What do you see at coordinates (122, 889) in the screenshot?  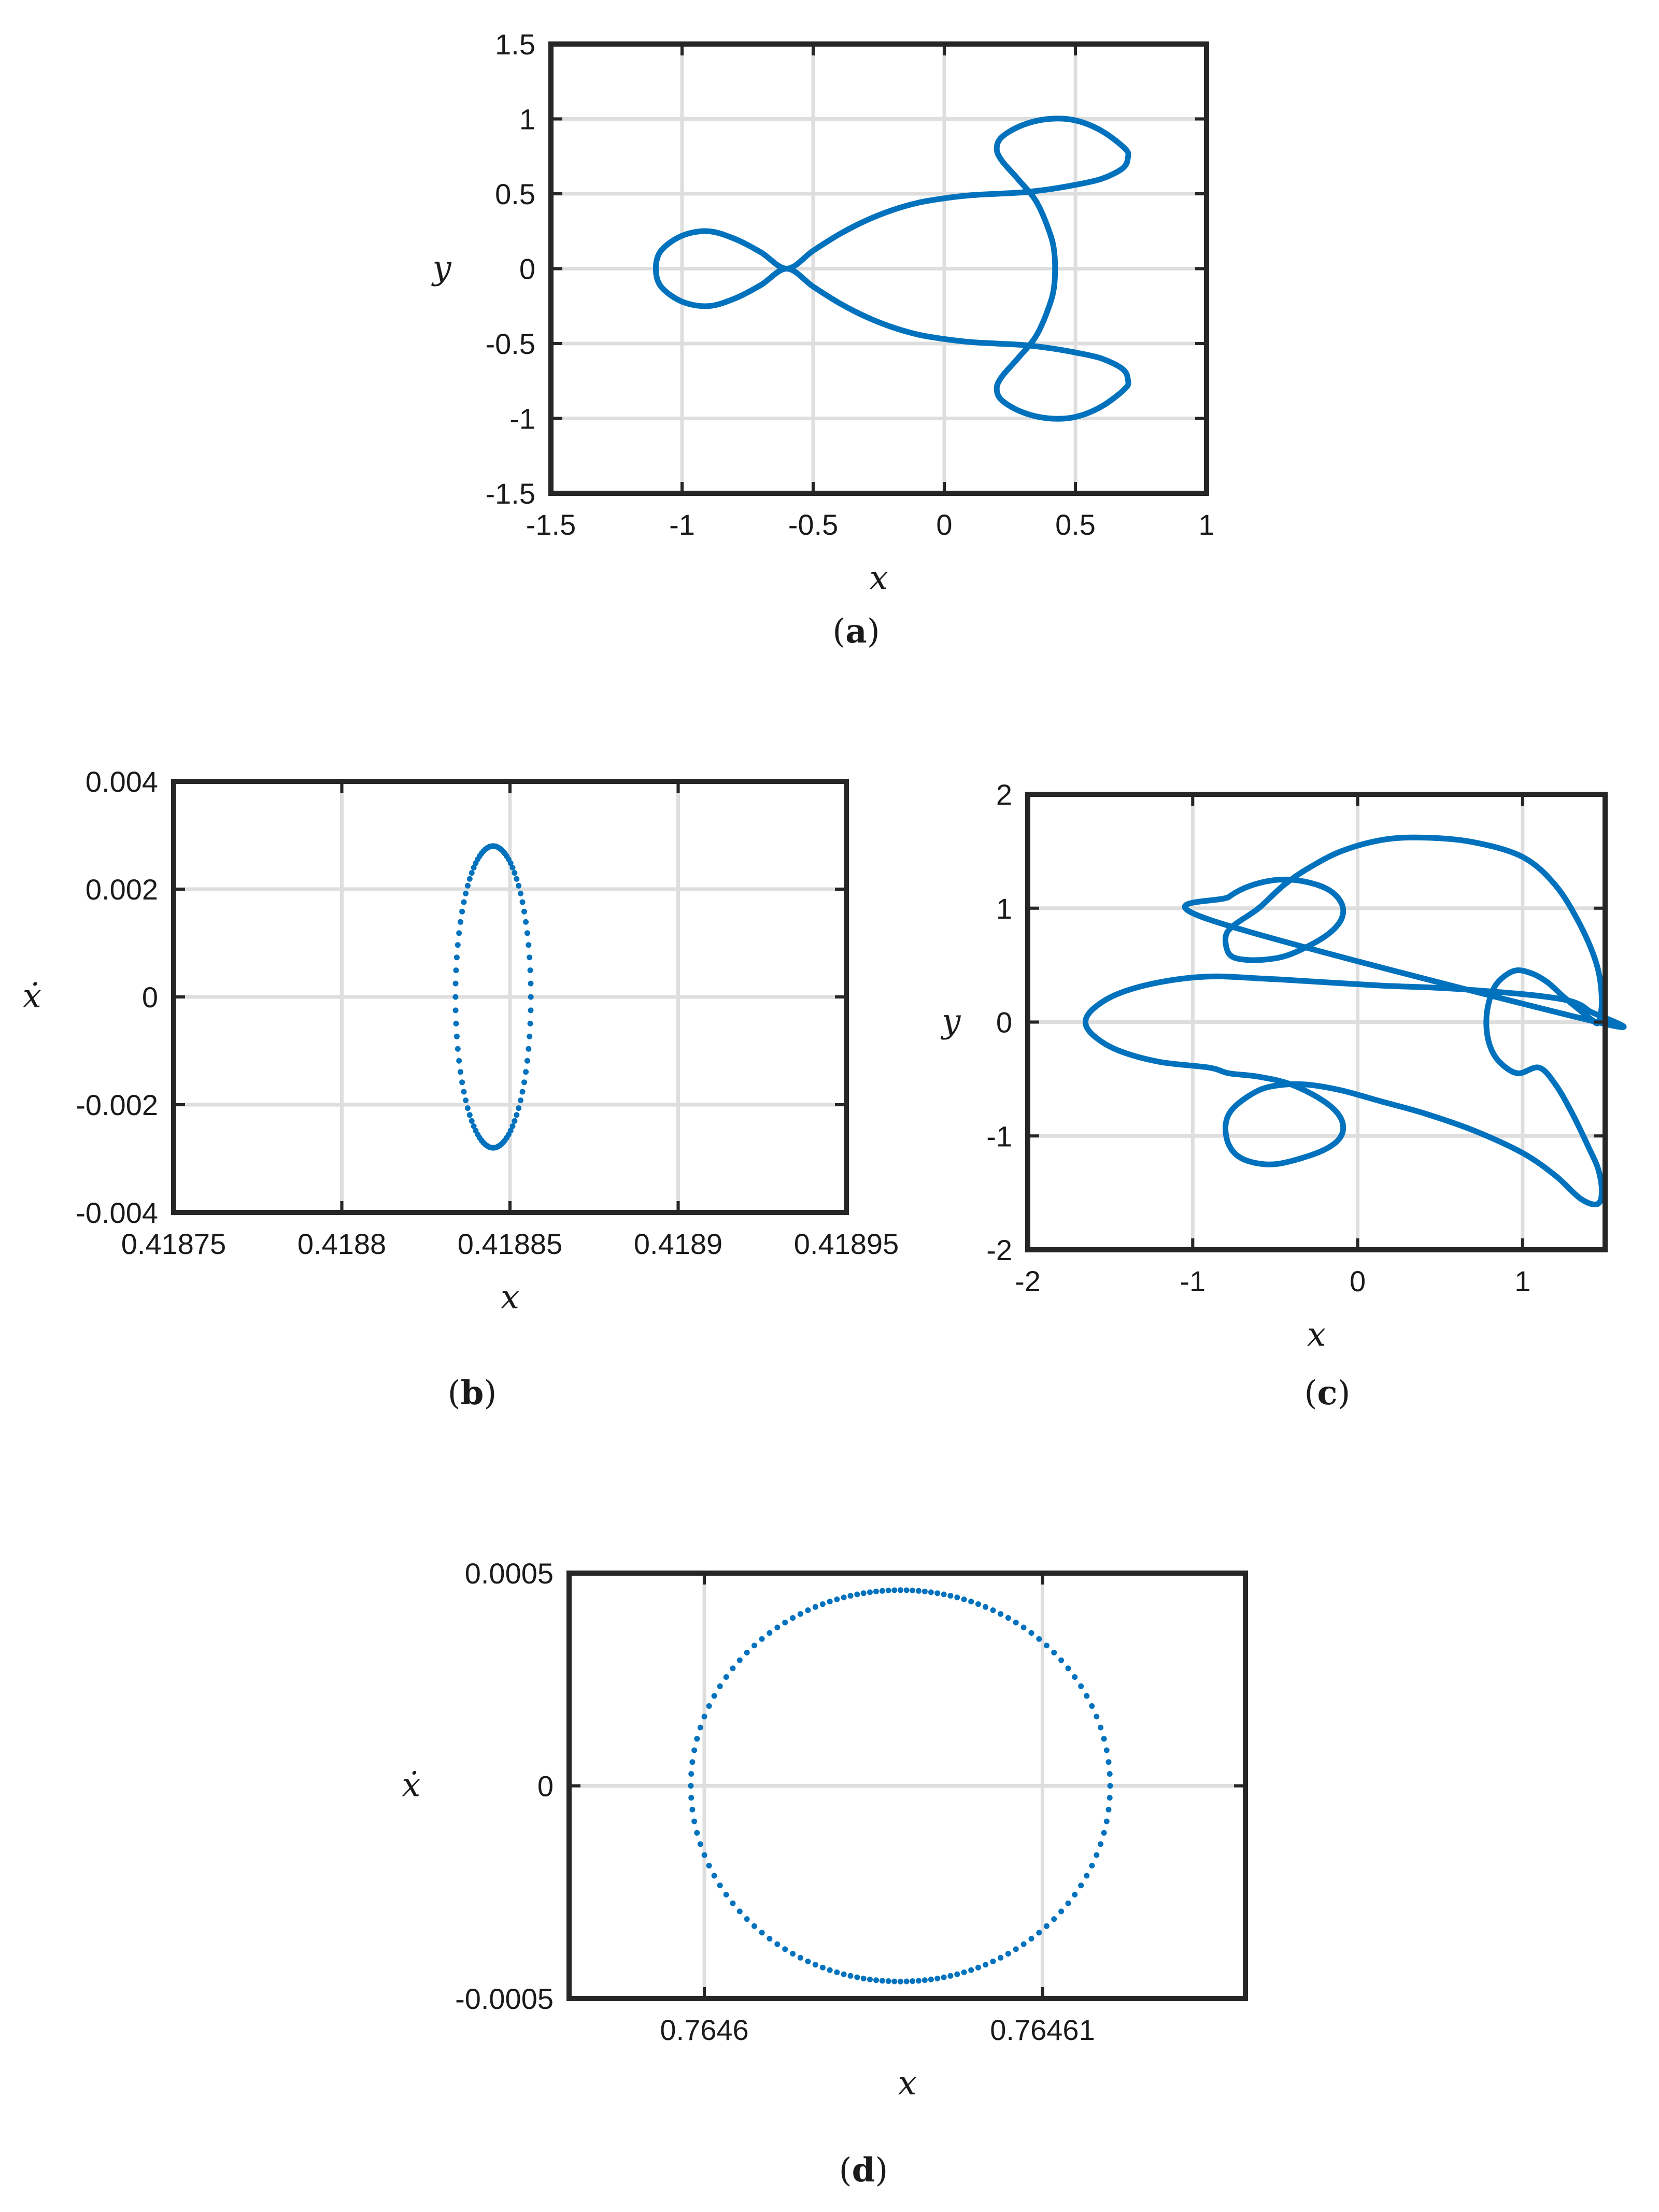 I see `y-tick-label: 0.002` at bounding box center [122, 889].